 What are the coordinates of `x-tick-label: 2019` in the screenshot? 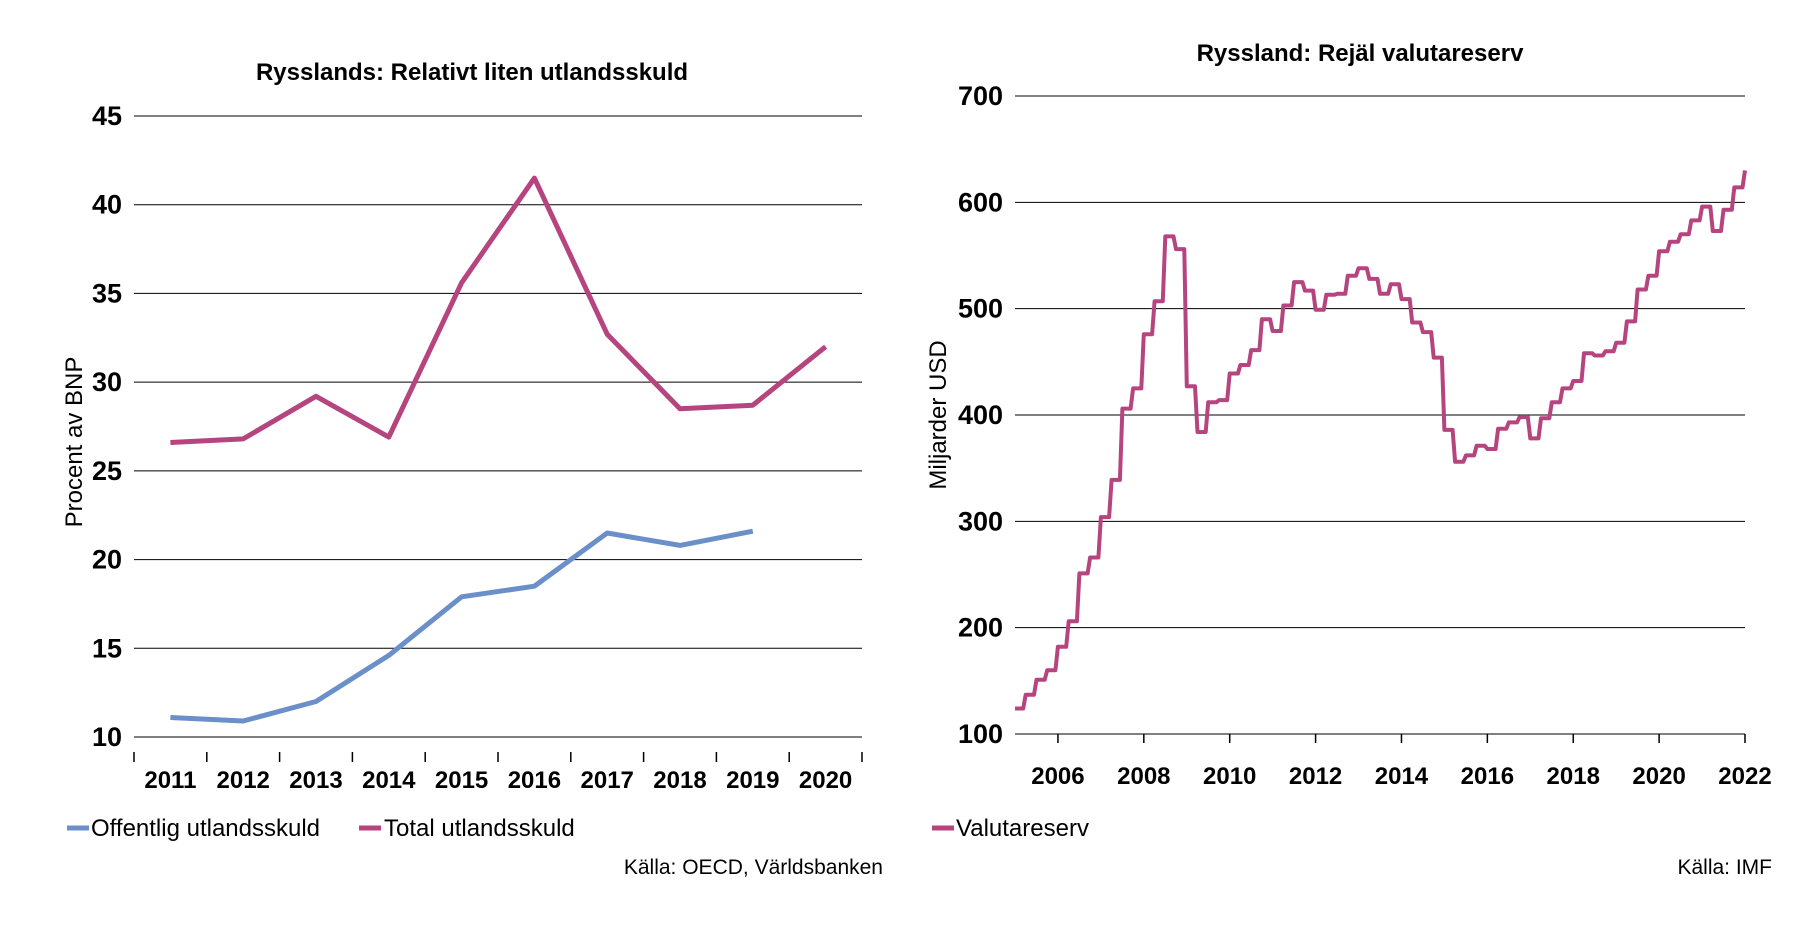 It's located at (752, 780).